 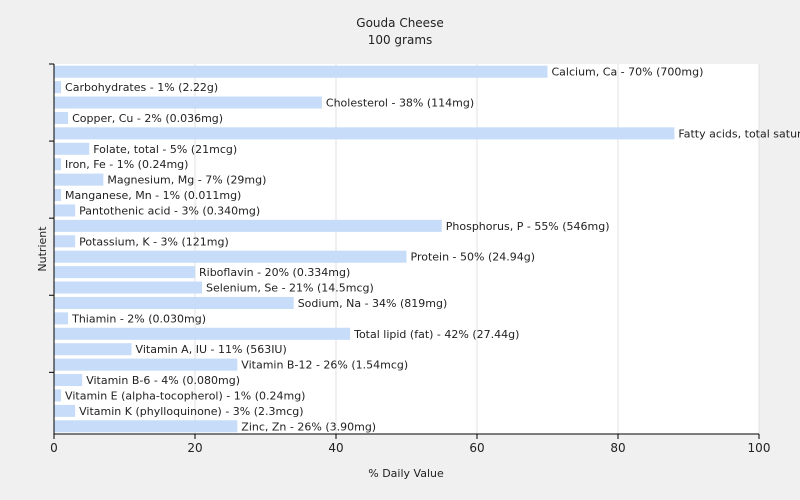 I want to click on bar-label: Calcium, Ca - 70% (700mg), so click(x=628, y=72).